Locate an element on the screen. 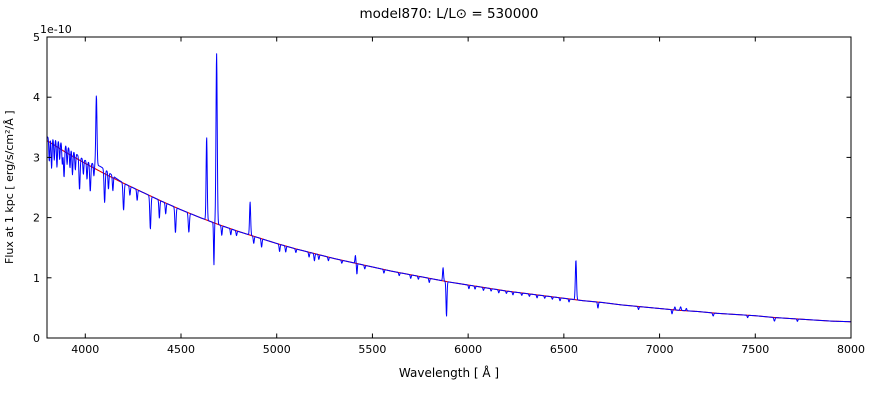 Image resolution: width=880 pixels, height=400 pixels. x-tick-label: 7500 is located at coordinates (755, 349).